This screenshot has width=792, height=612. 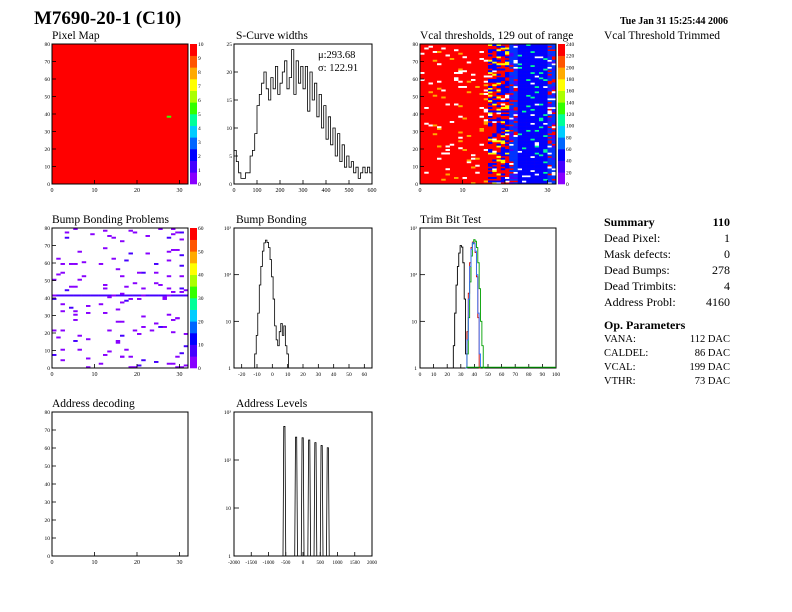 I want to click on address-levels-x-tick-label: -500, so click(x=286, y=563).